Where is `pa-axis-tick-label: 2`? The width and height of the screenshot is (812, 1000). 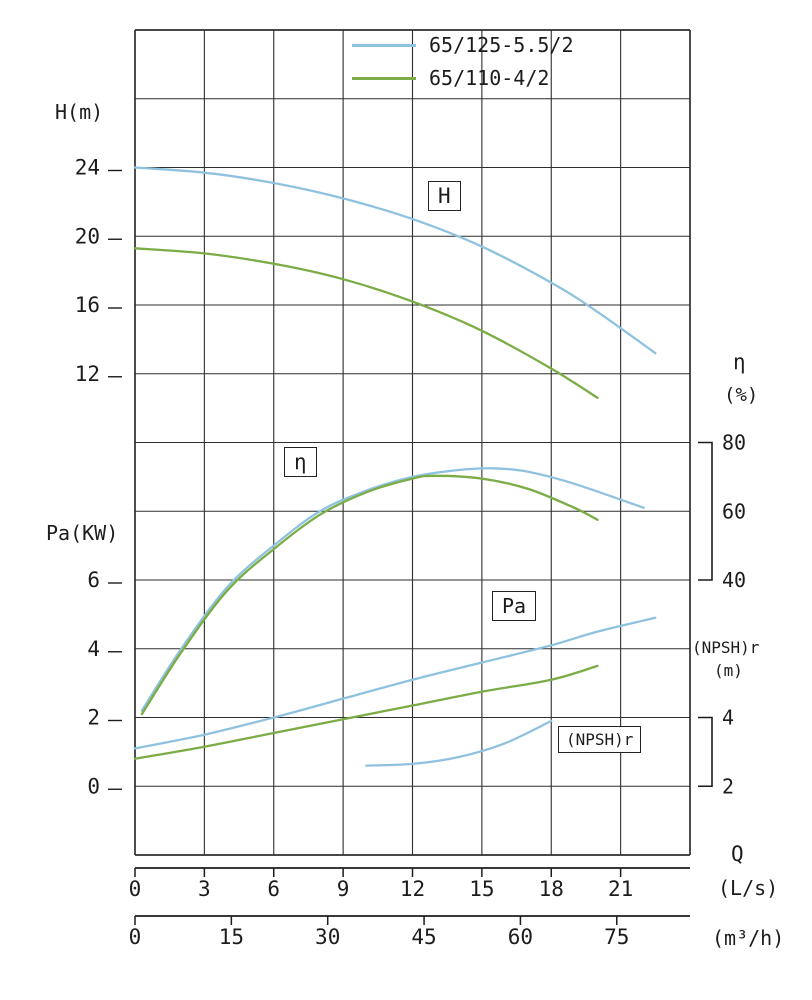
pa-axis-tick-label: 2 is located at coordinates (93, 718).